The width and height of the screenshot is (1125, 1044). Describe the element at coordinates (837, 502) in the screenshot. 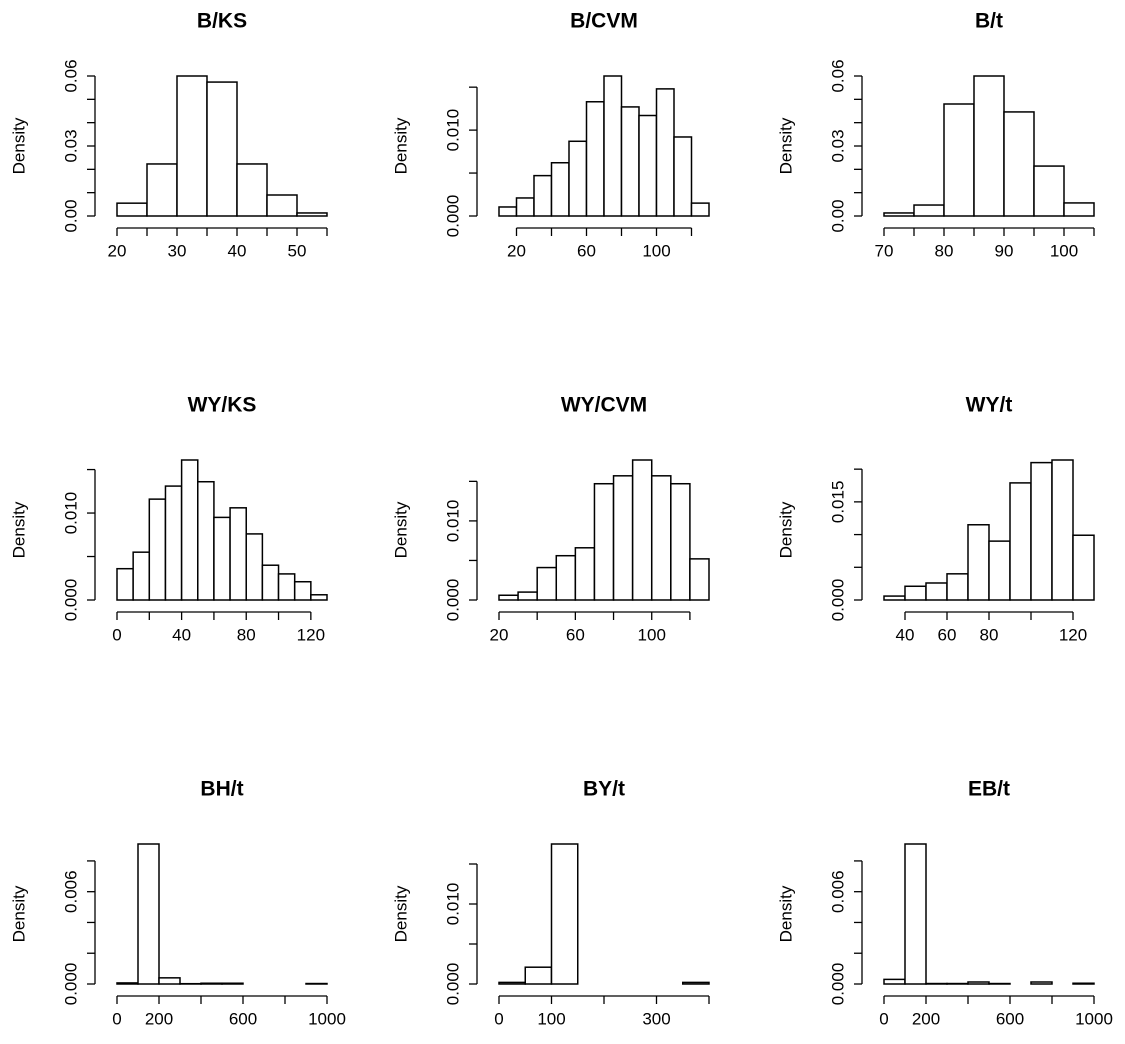

I see `y-tick-label: 0.015` at that location.